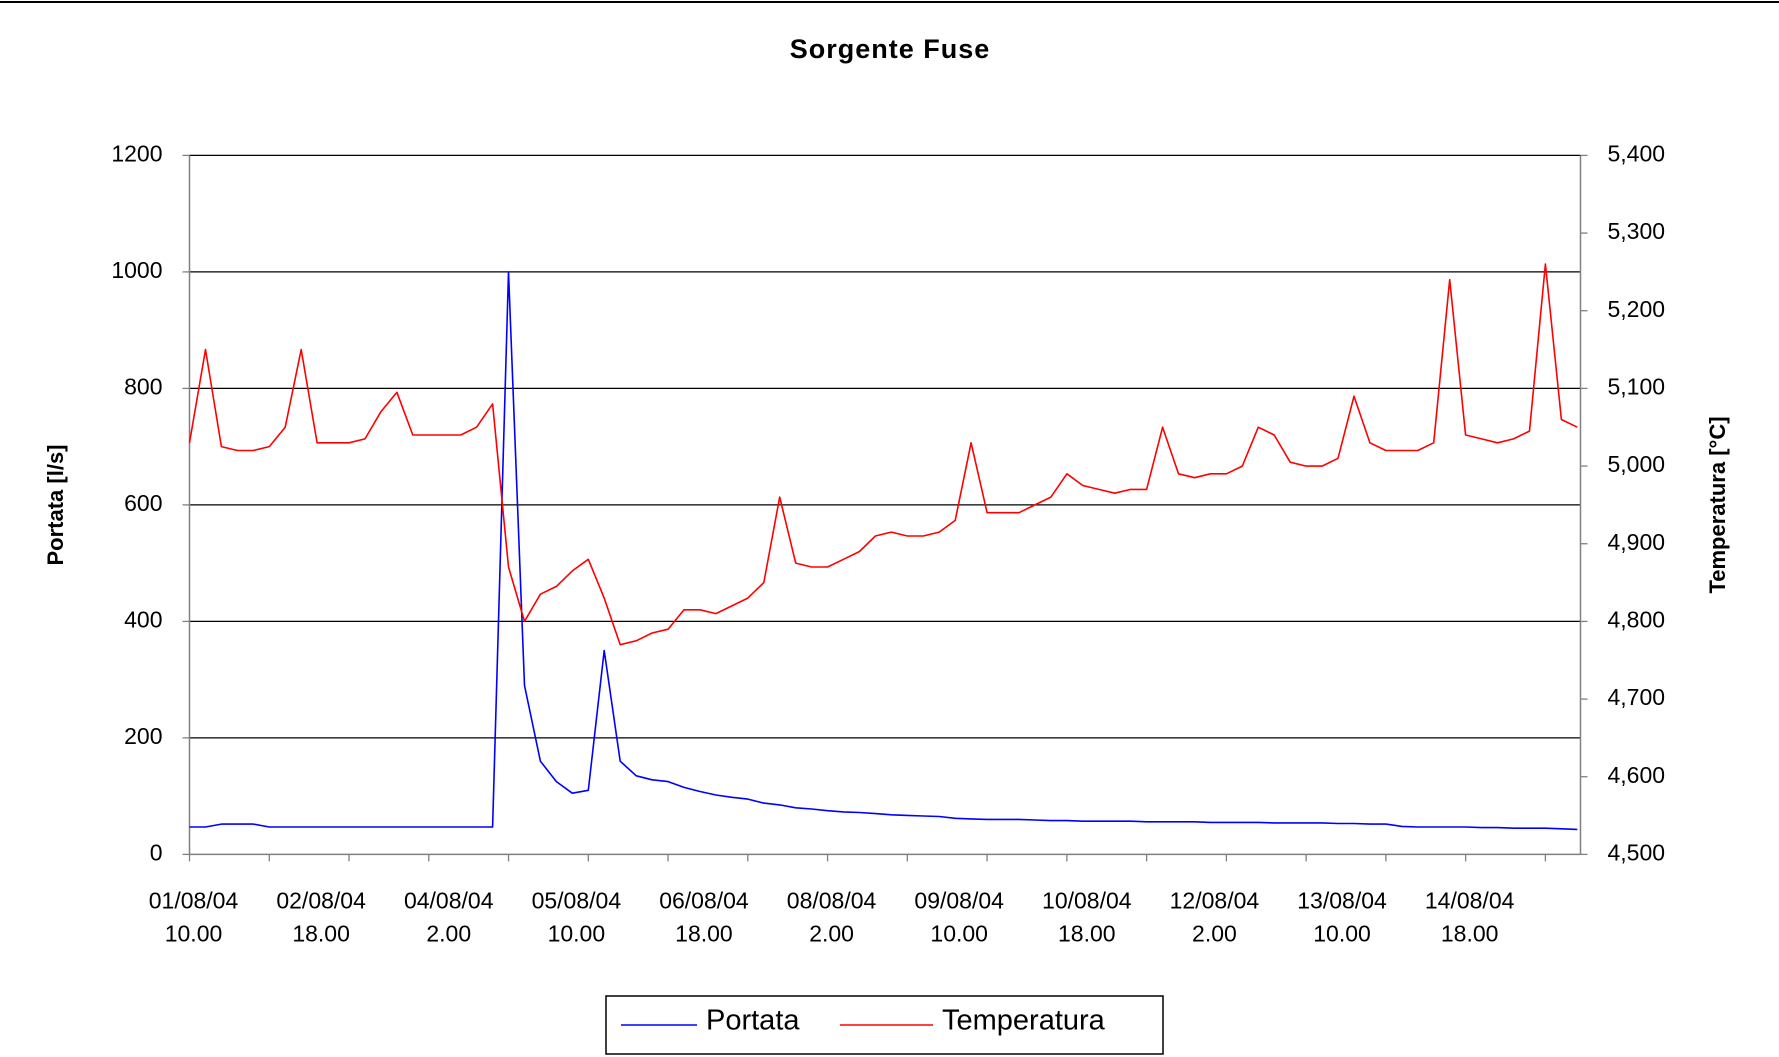  I want to click on x-tick-label: 13/08/04 10.00, so click(1342, 916).